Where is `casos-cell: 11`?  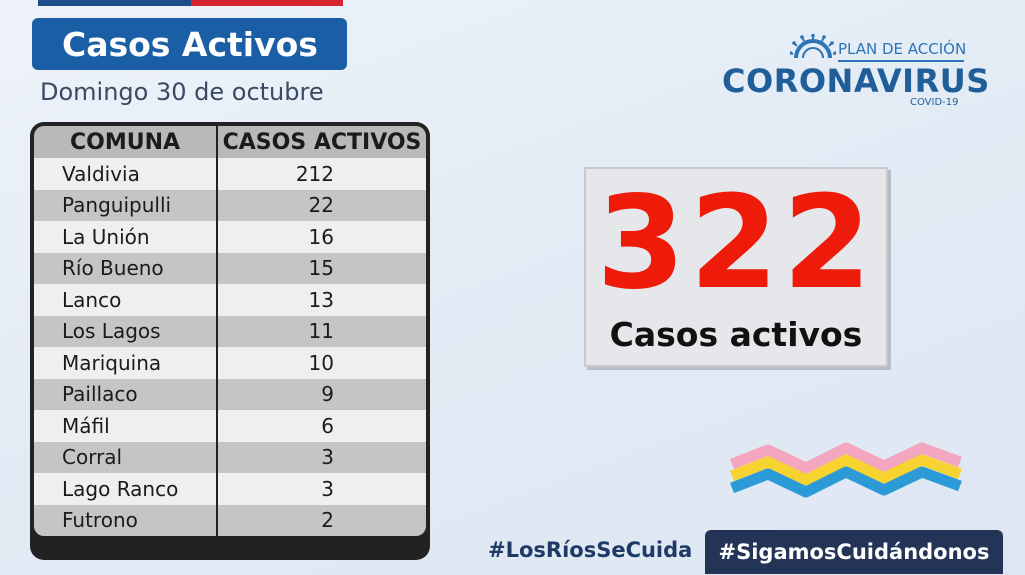
casos-cell: 11 is located at coordinates (321, 331).